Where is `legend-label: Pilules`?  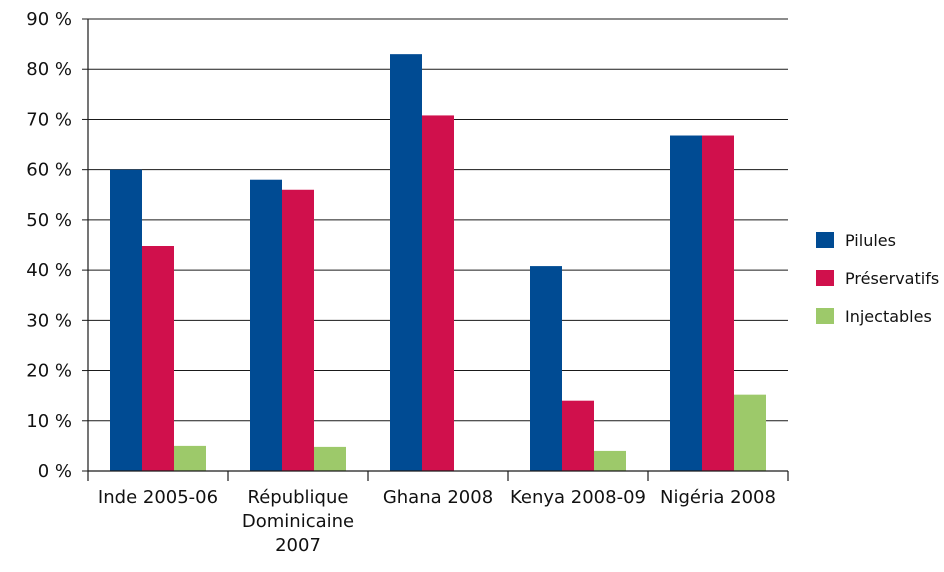 legend-label: Pilules is located at coordinates (870, 240).